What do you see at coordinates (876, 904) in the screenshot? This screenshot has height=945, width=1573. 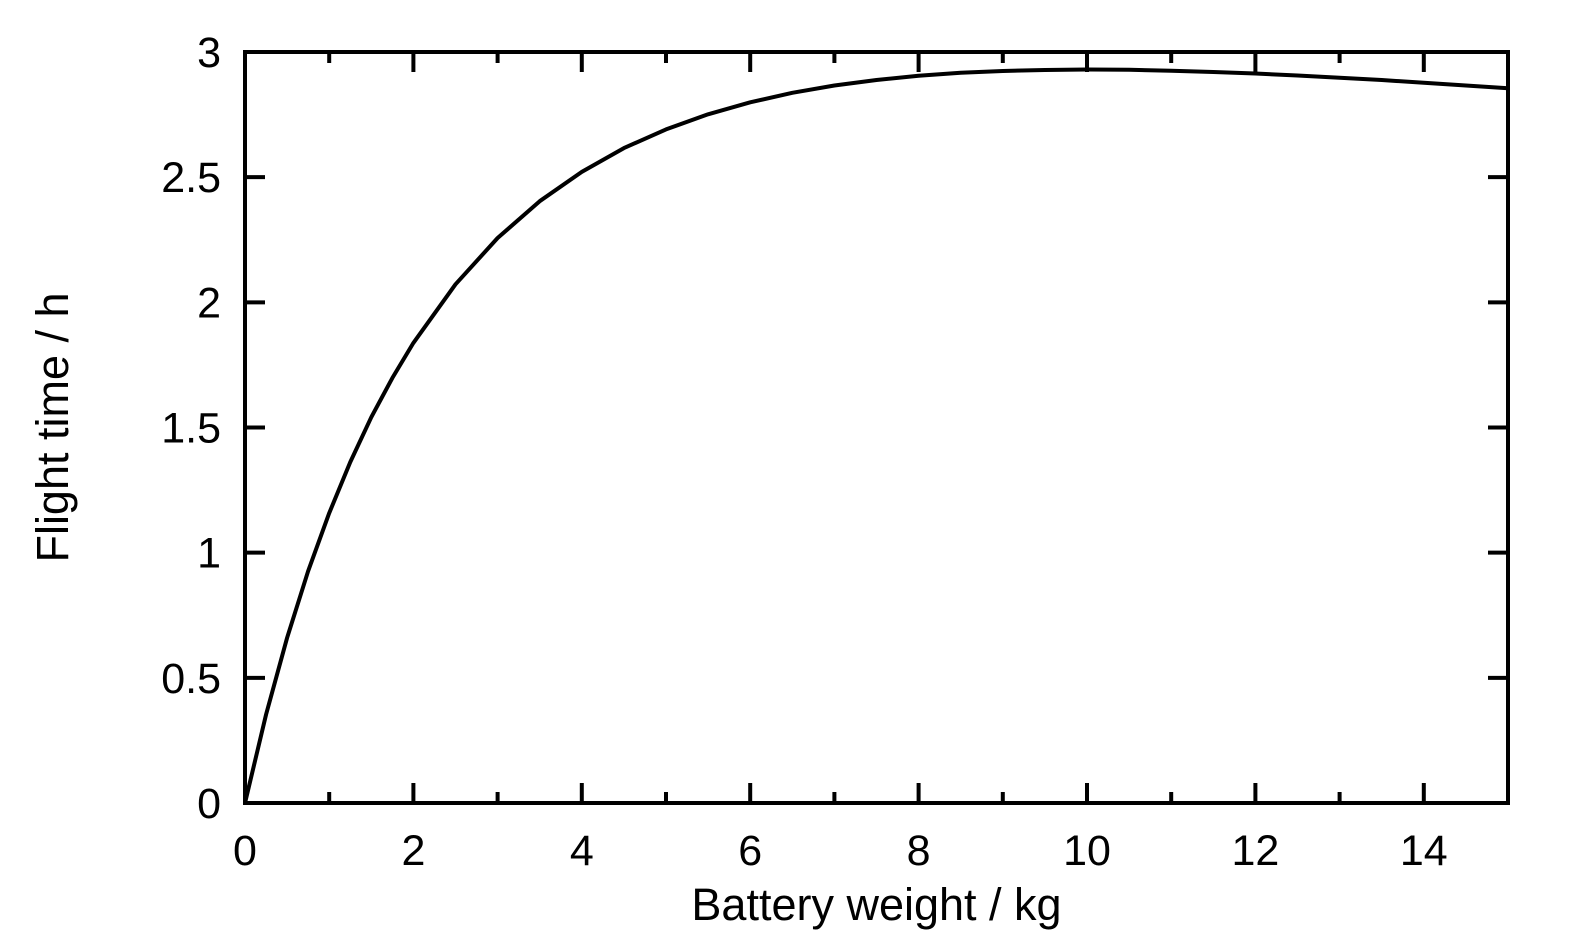 I see `x-axis-title: Battery weight / kg` at bounding box center [876, 904].